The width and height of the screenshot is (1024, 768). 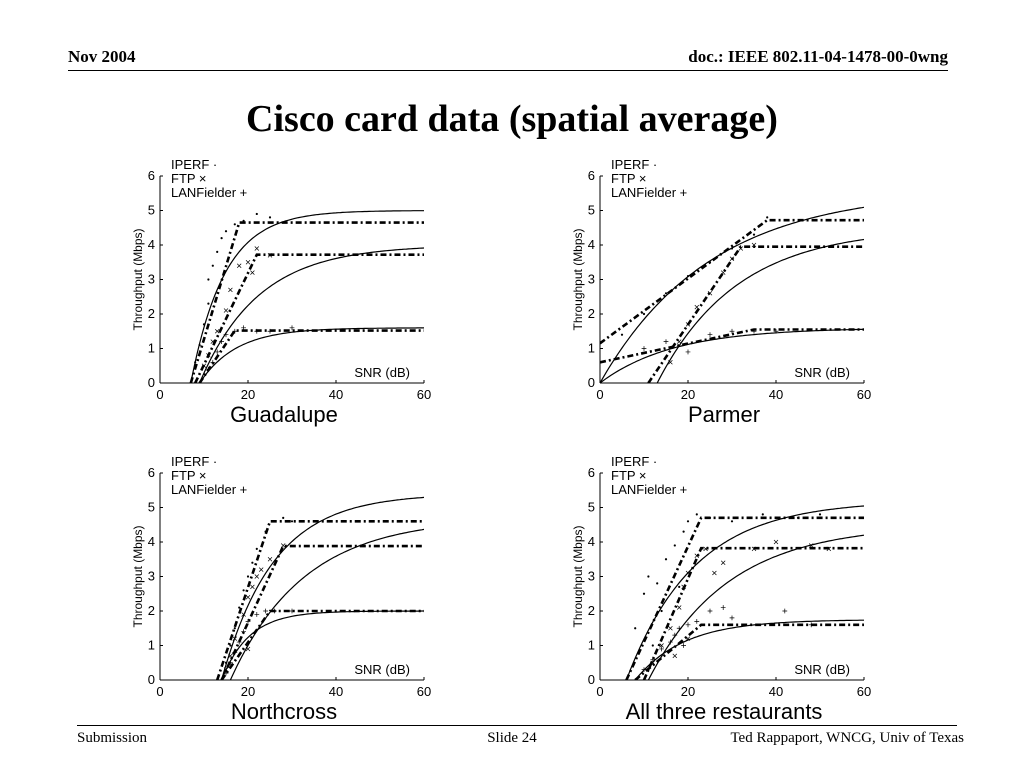 I want to click on y-tick-label: 2, so click(x=591, y=313).